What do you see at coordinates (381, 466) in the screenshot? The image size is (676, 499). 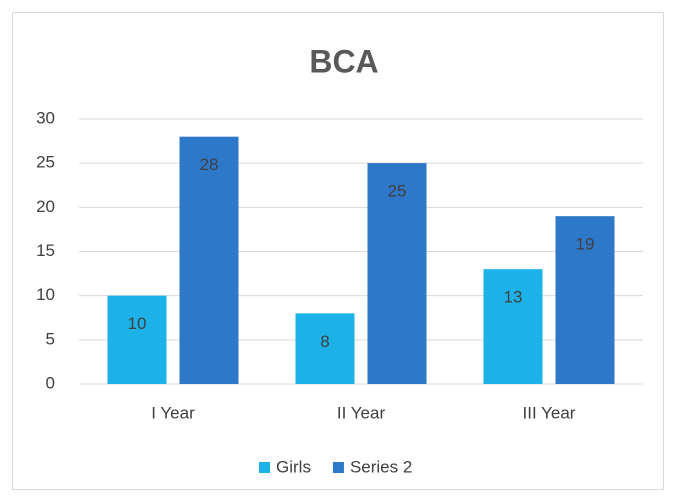 I see `legend-label: Series 2` at bounding box center [381, 466].